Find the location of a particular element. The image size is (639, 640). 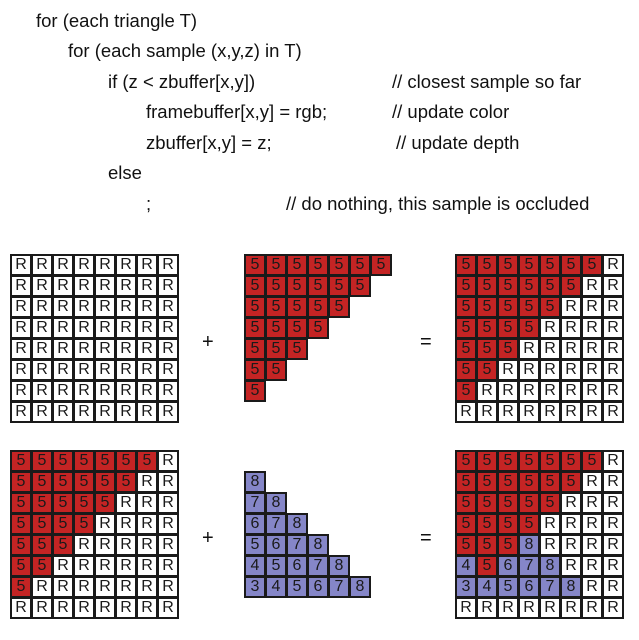

code-comment-3: // closest sample so far is located at coordinates (487, 81).